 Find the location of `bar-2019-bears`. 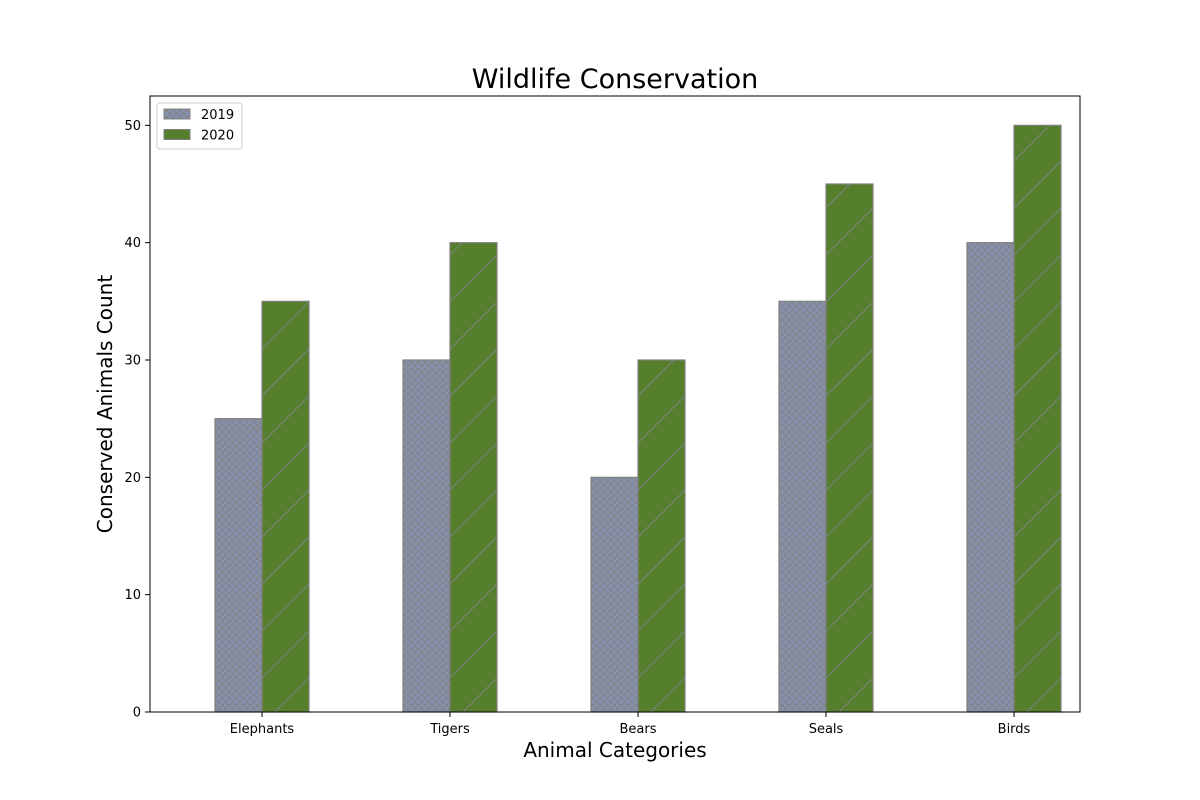

bar-2019-bears is located at coordinates (614, 594).